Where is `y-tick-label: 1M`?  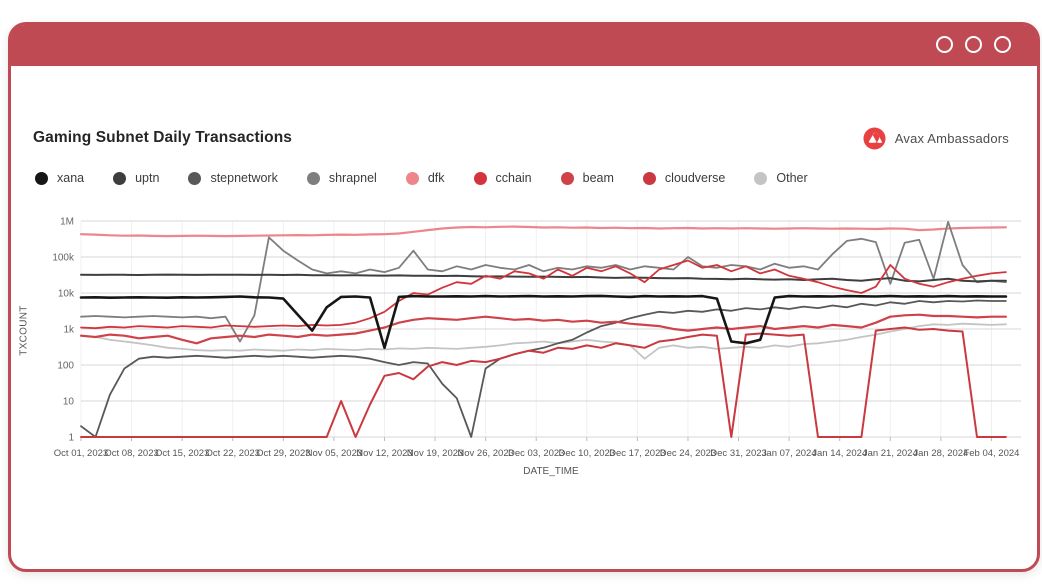
y-tick-label: 1M is located at coordinates (67, 222).